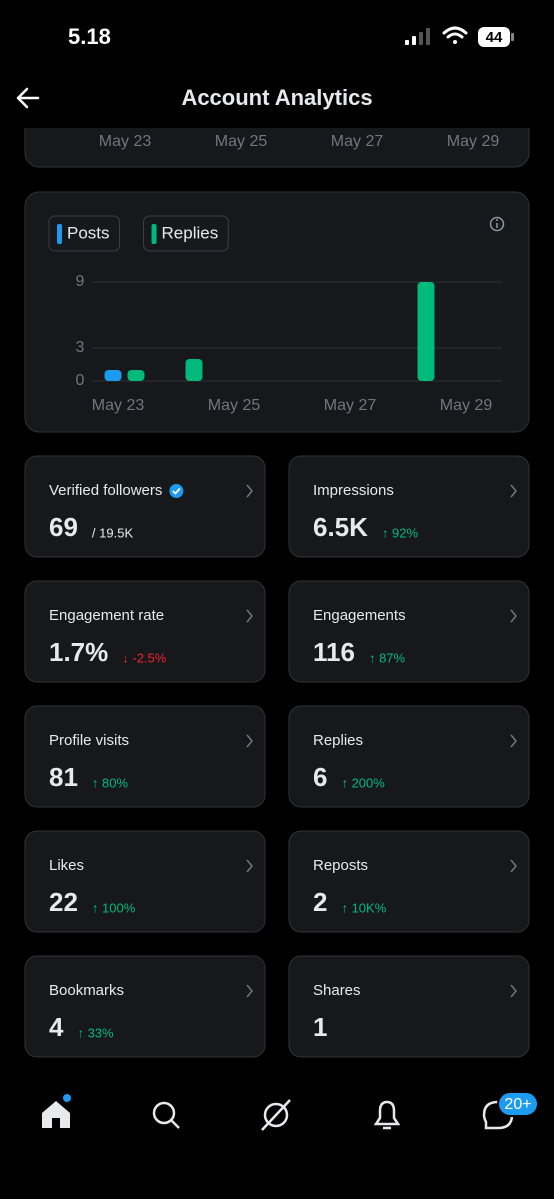 The image size is (554, 1199). I want to click on metric-label: Likes, so click(66, 865).